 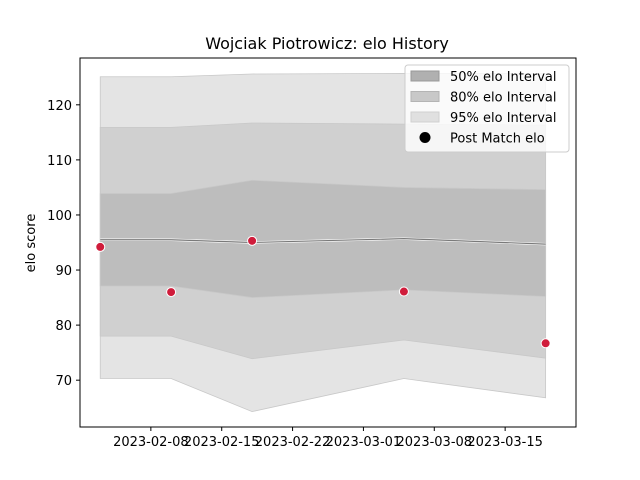 What do you see at coordinates (31, 243) in the screenshot?
I see `y-axis-label: elo score` at bounding box center [31, 243].